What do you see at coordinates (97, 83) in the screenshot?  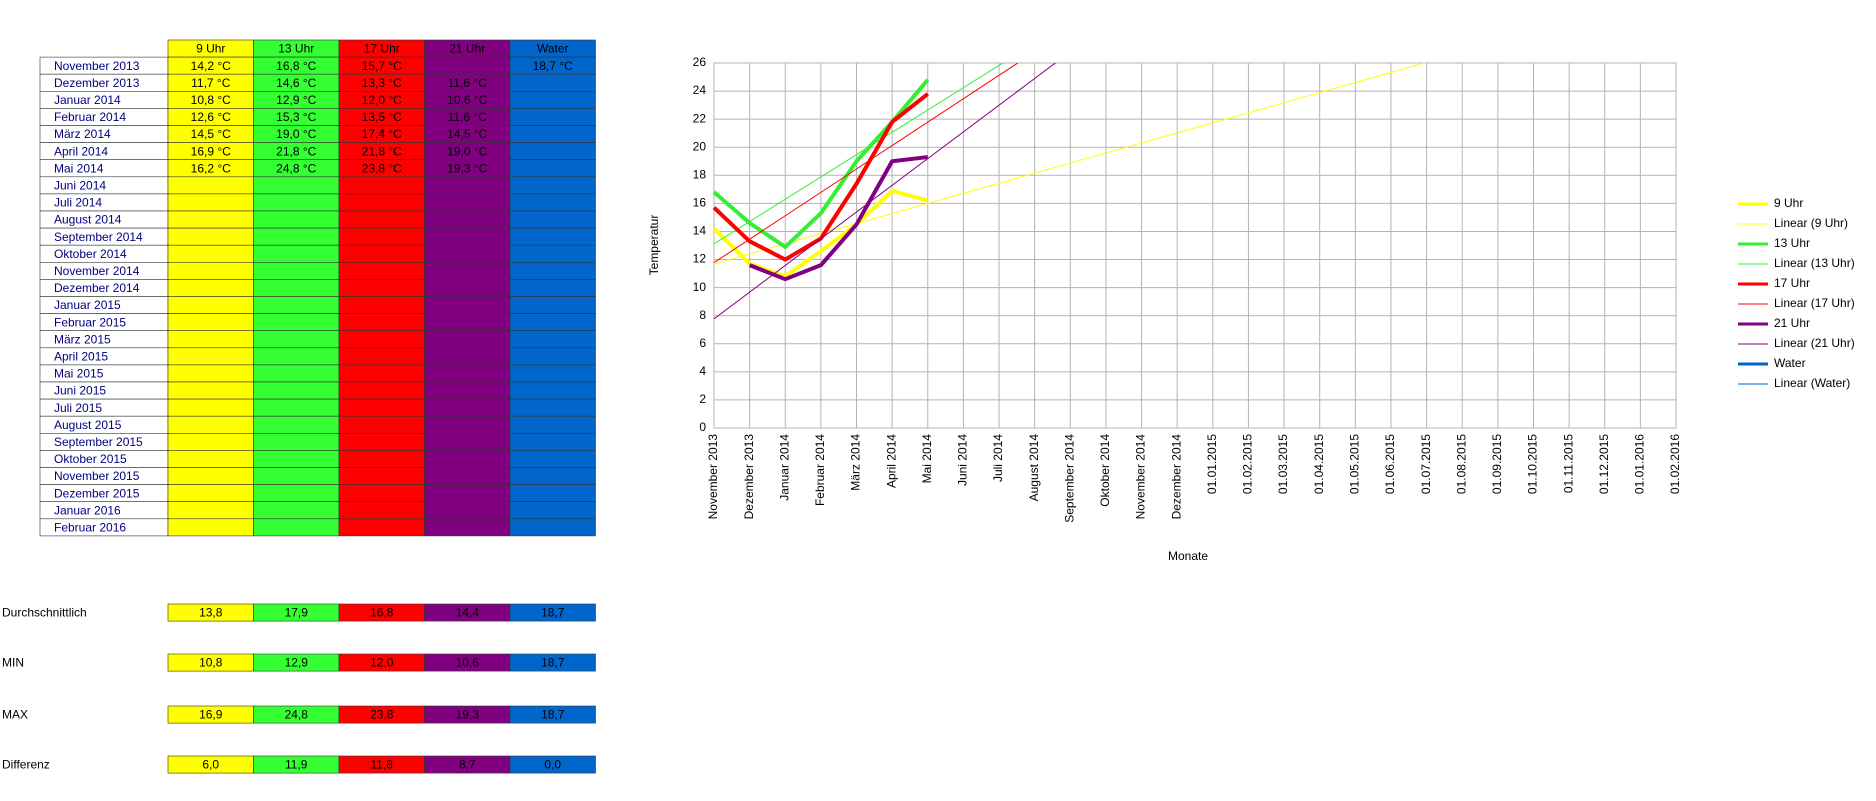 I see `row-label: Dezember 2013` at bounding box center [97, 83].